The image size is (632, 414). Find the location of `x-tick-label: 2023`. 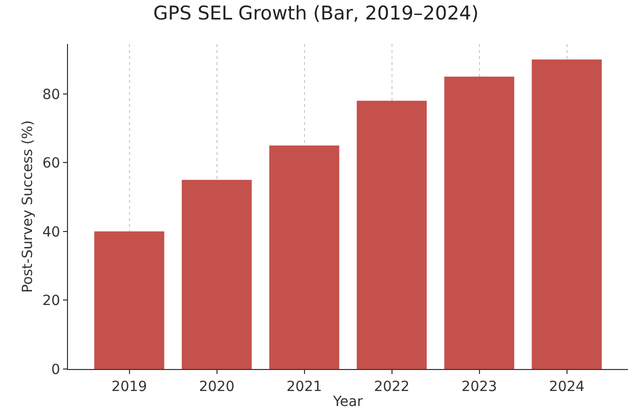

x-tick-label: 2023 is located at coordinates (479, 386).